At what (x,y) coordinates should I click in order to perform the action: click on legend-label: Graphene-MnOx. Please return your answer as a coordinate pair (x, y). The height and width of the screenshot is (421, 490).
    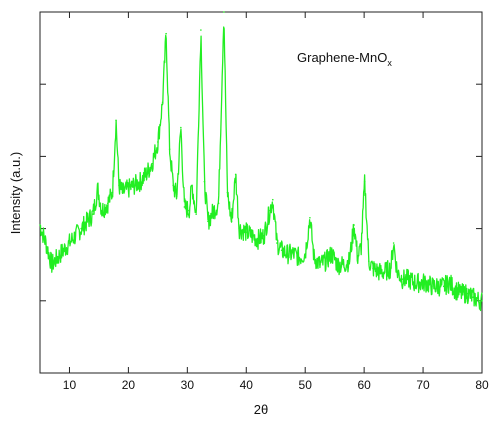
    Looking at the image, I should click on (344, 59).